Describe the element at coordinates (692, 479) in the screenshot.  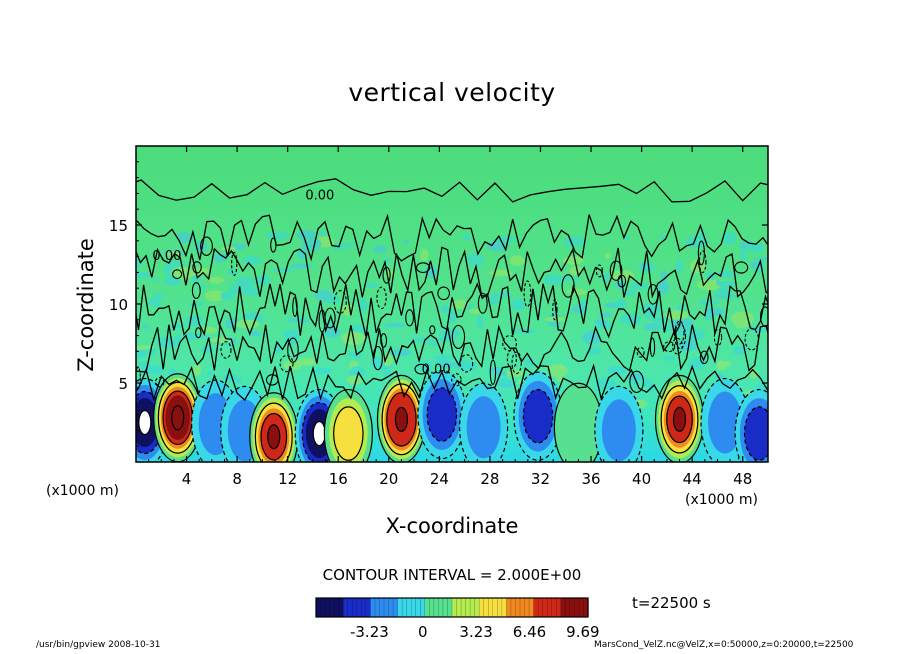
I see `x-tick-label: 44` at that location.